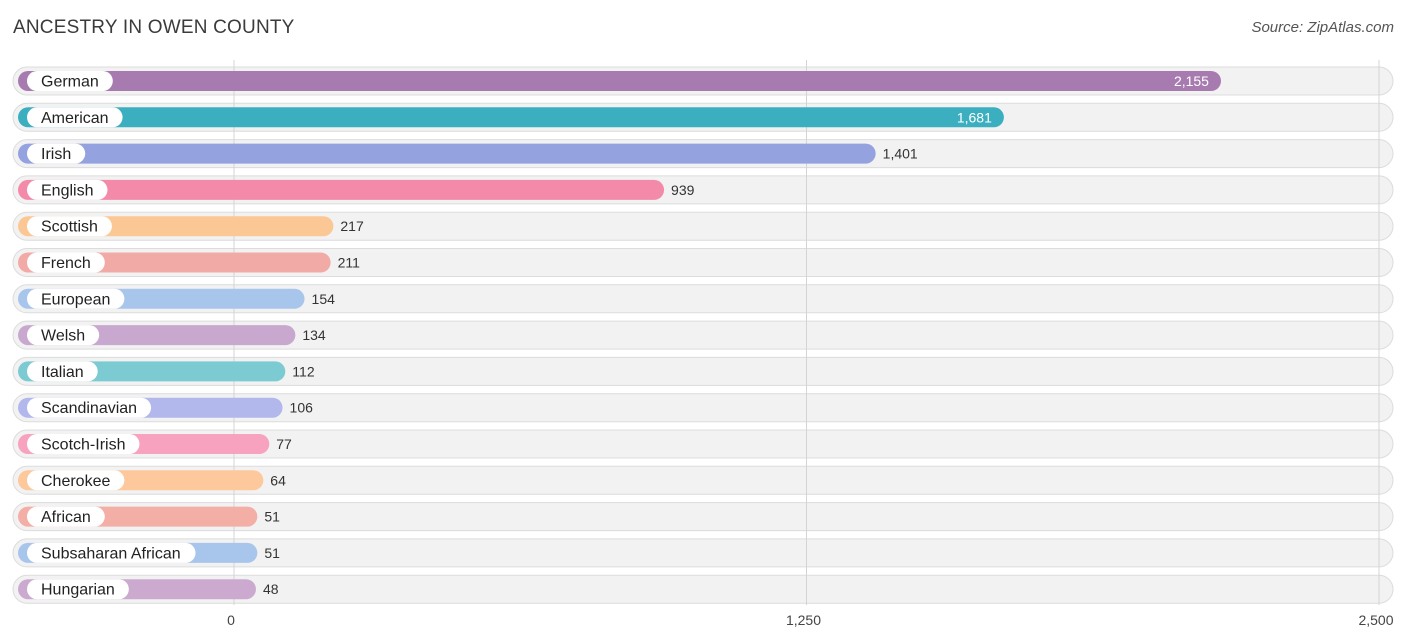 The height and width of the screenshot is (644, 1406). Describe the element at coordinates (149, 516) in the screenshot. I see `bar-group-african: African 51` at that location.